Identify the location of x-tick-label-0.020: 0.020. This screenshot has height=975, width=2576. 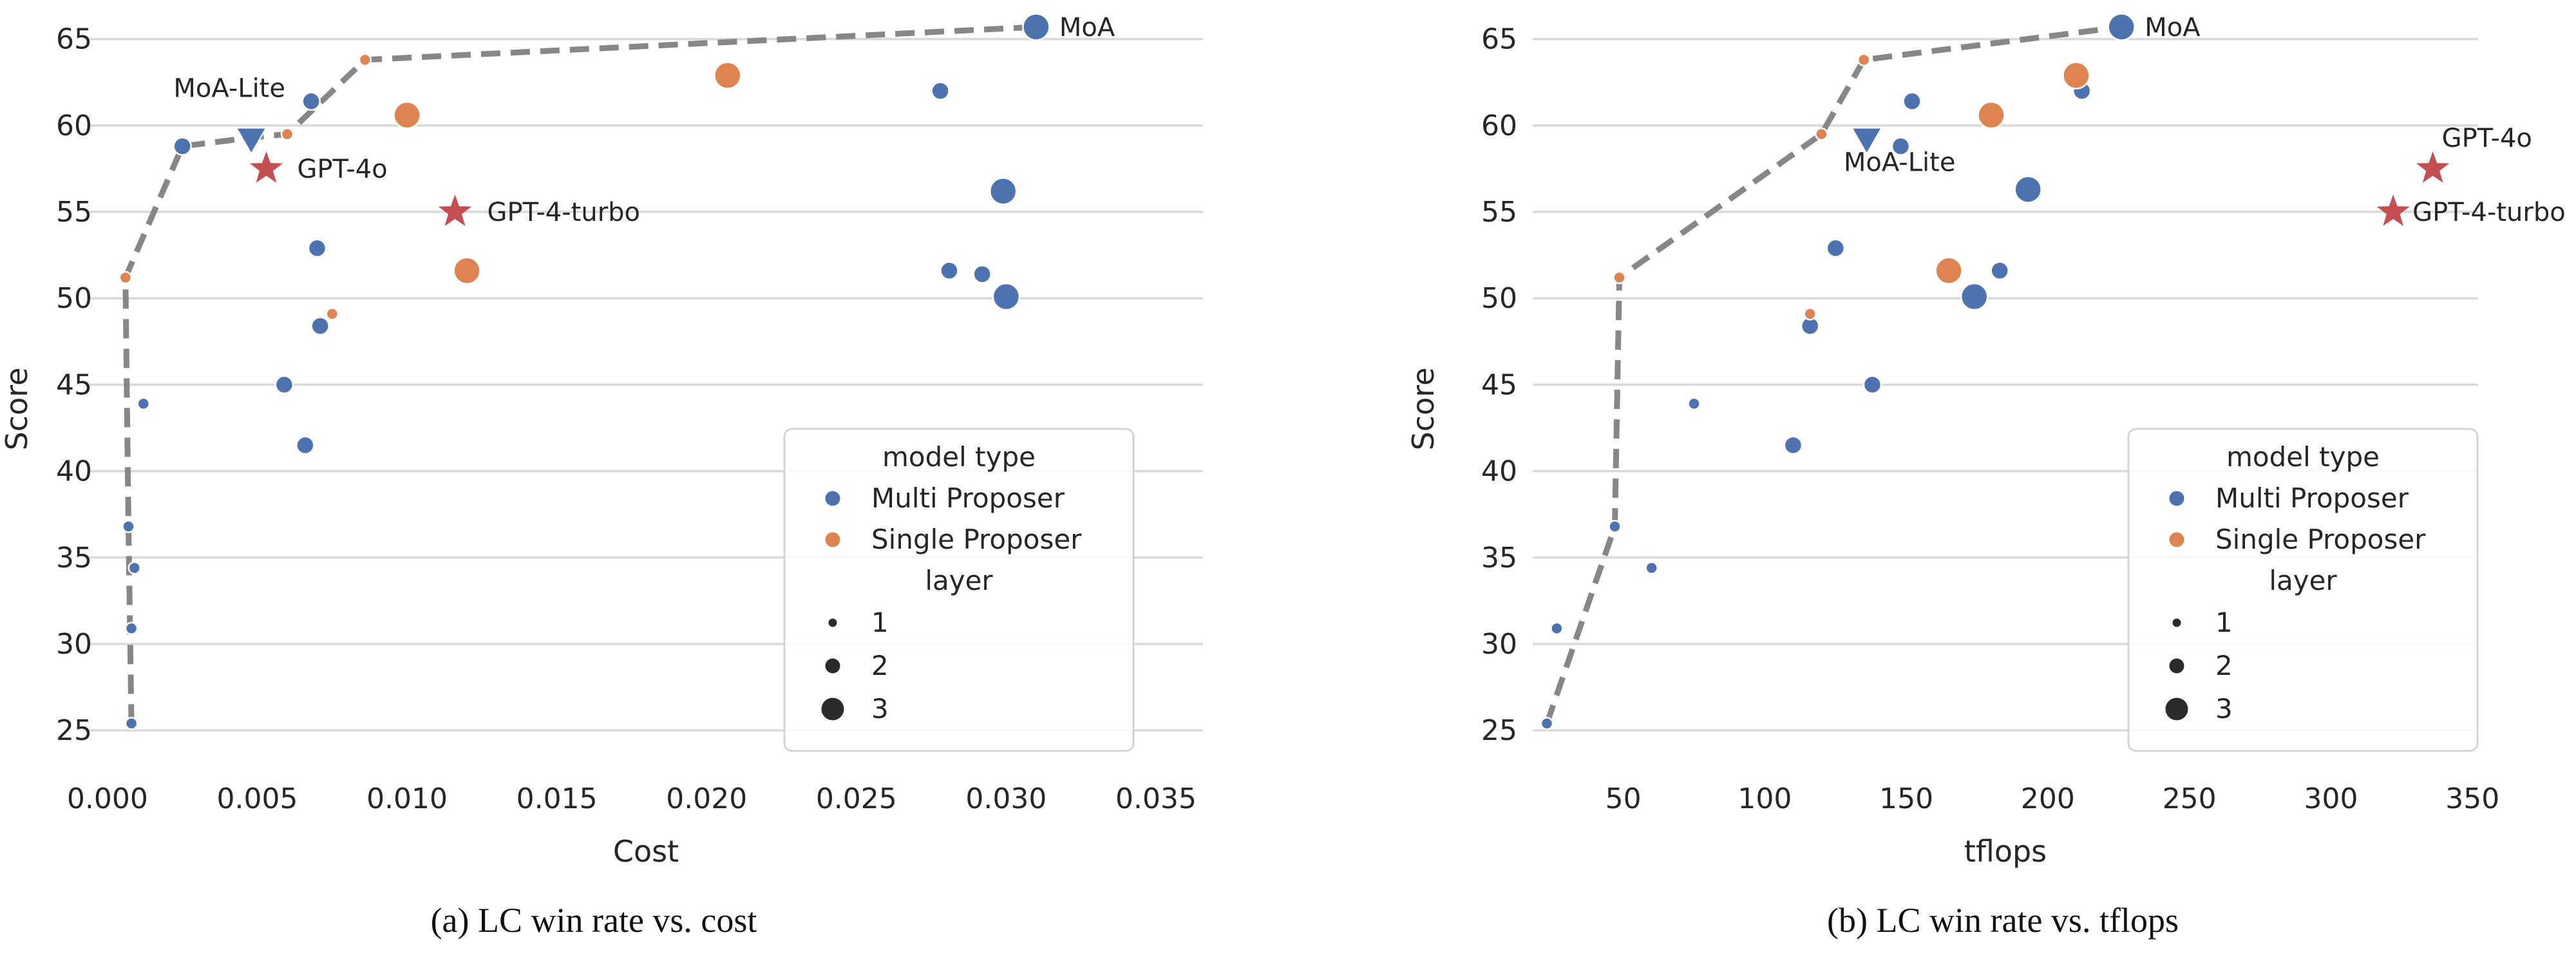
(707, 799).